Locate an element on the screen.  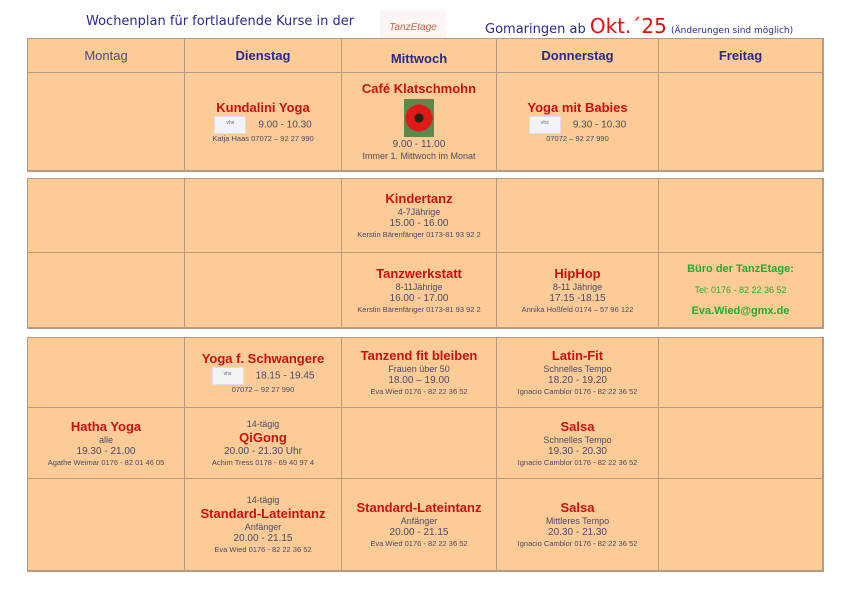
line-text: Salsa is located at coordinates (577, 426).